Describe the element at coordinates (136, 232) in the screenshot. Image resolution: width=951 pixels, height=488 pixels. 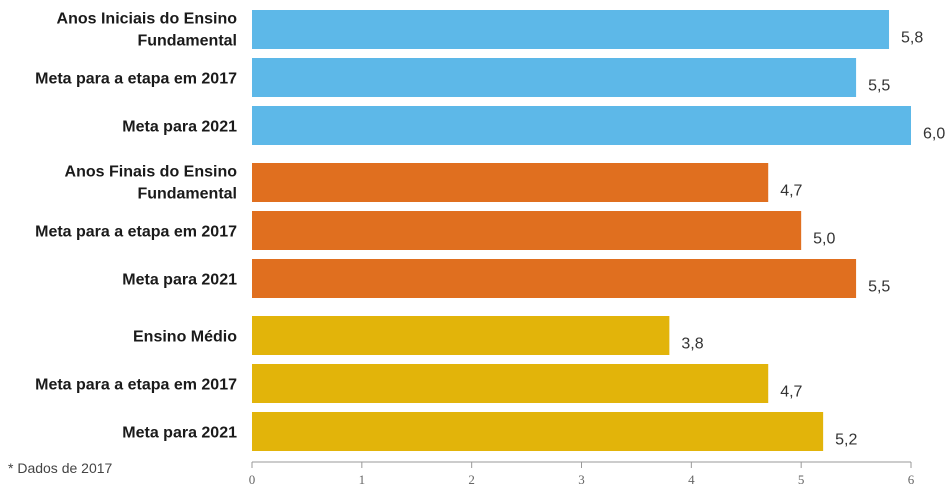
I see `category-label-5: Meta para a etapa em 2017` at that location.